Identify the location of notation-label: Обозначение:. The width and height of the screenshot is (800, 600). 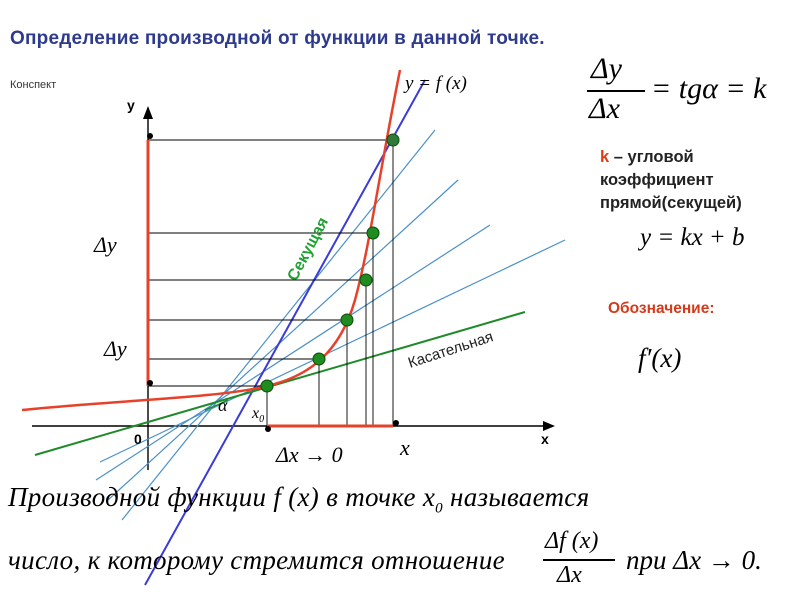
(661, 308).